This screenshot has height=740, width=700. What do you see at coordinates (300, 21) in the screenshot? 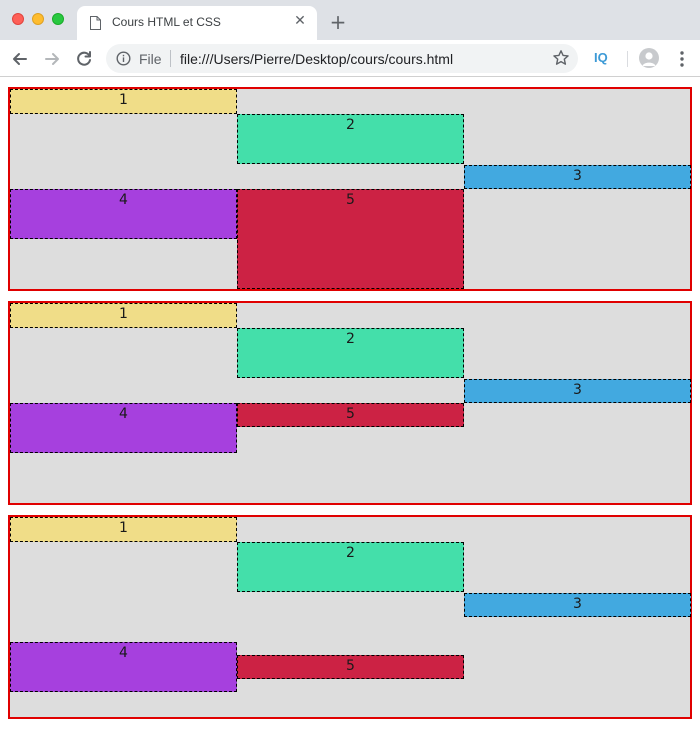
I see `tab-close-icon: ✕` at bounding box center [300, 21].